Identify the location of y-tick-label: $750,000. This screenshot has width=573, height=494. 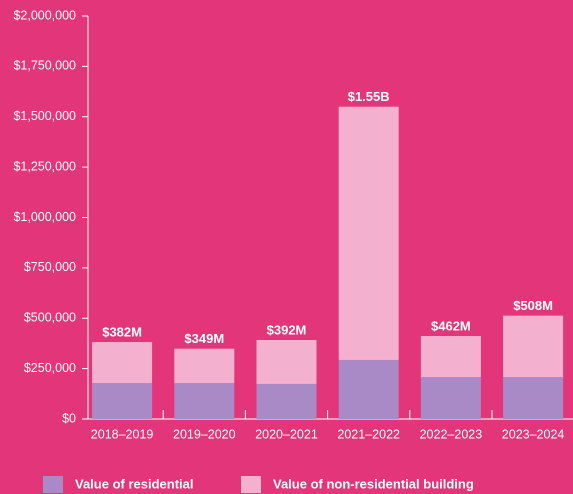
(50, 267).